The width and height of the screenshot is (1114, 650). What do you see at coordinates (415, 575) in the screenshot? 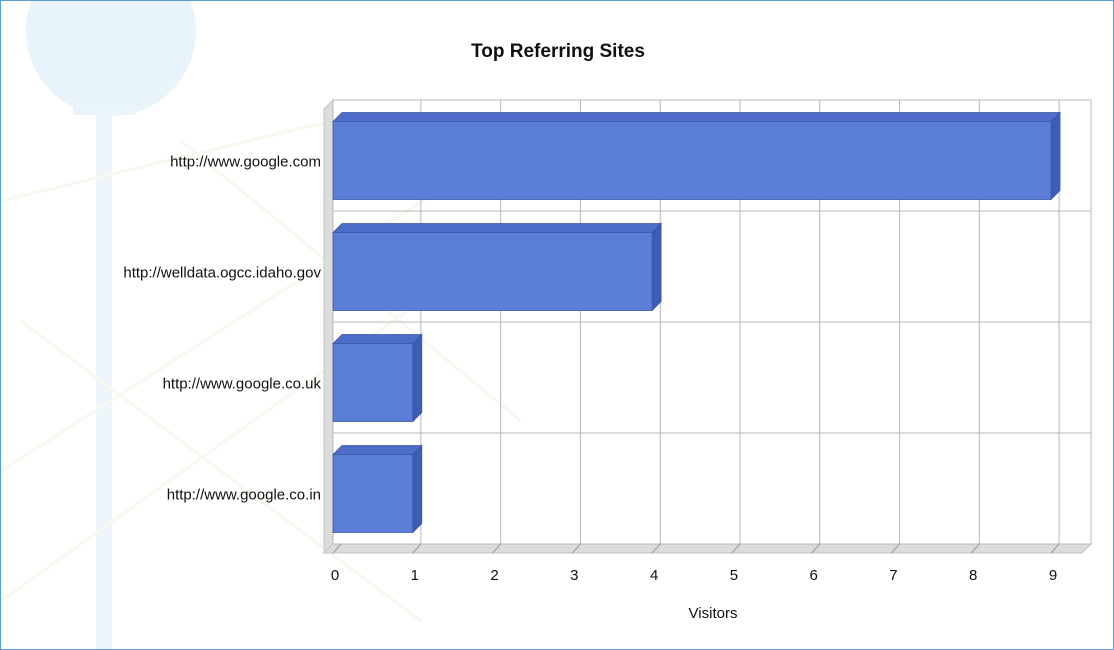
I see `x-tick-label: 1` at bounding box center [415, 575].